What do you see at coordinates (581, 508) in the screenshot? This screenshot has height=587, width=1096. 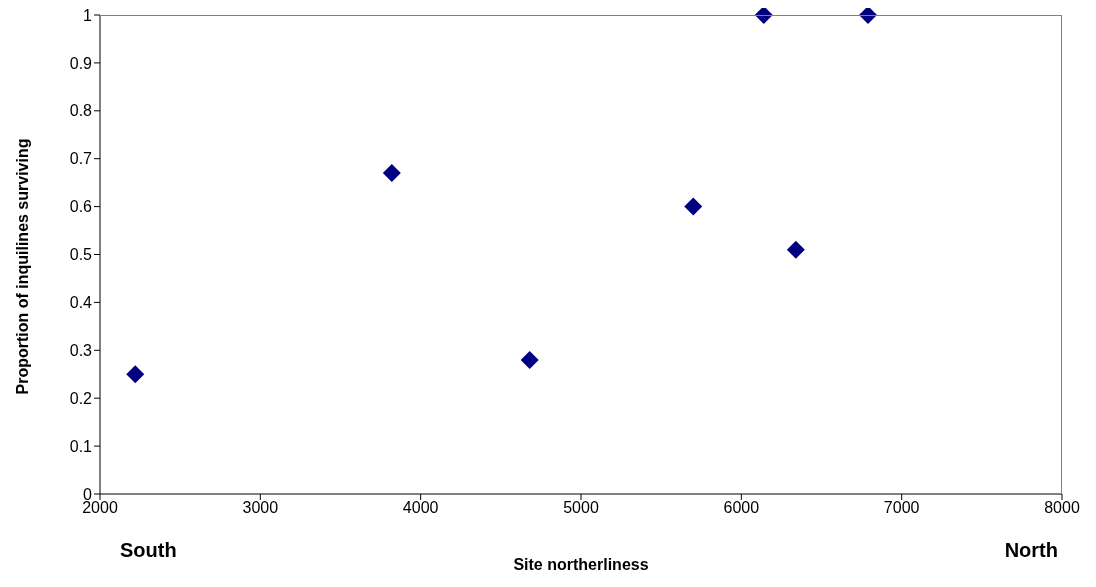 I see `x-tick-label: 5000` at bounding box center [581, 508].